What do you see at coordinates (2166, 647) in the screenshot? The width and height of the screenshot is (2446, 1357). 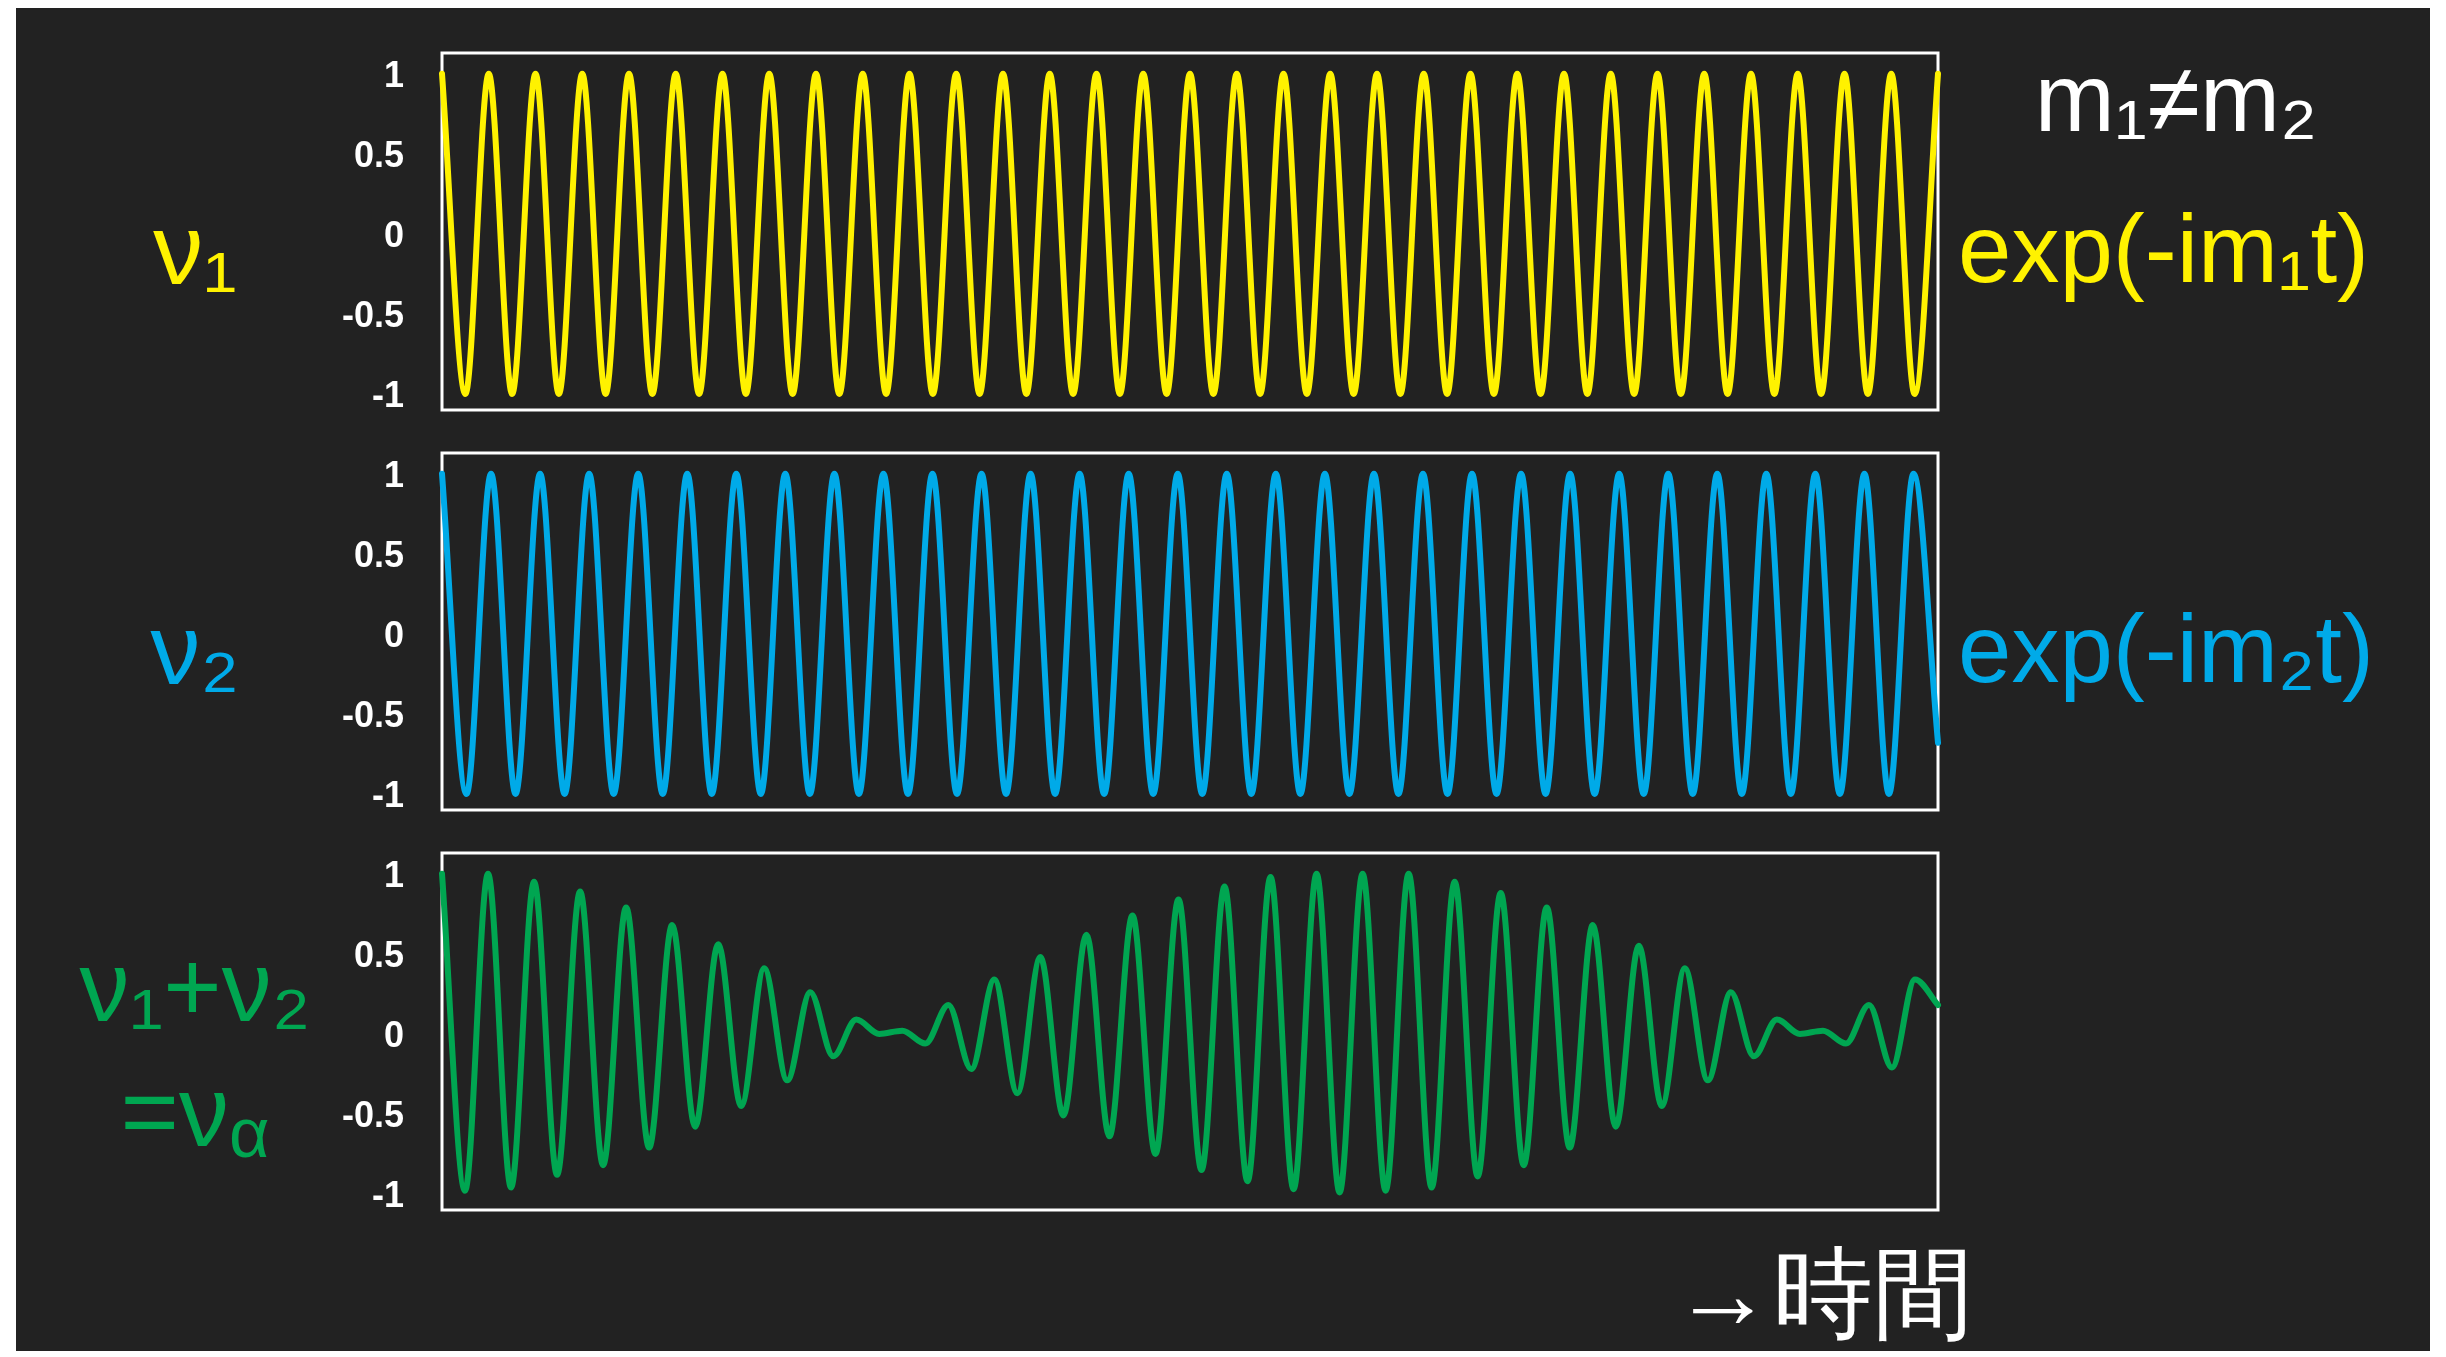 I see `series-label: exp(-im₂t)` at bounding box center [2166, 647].